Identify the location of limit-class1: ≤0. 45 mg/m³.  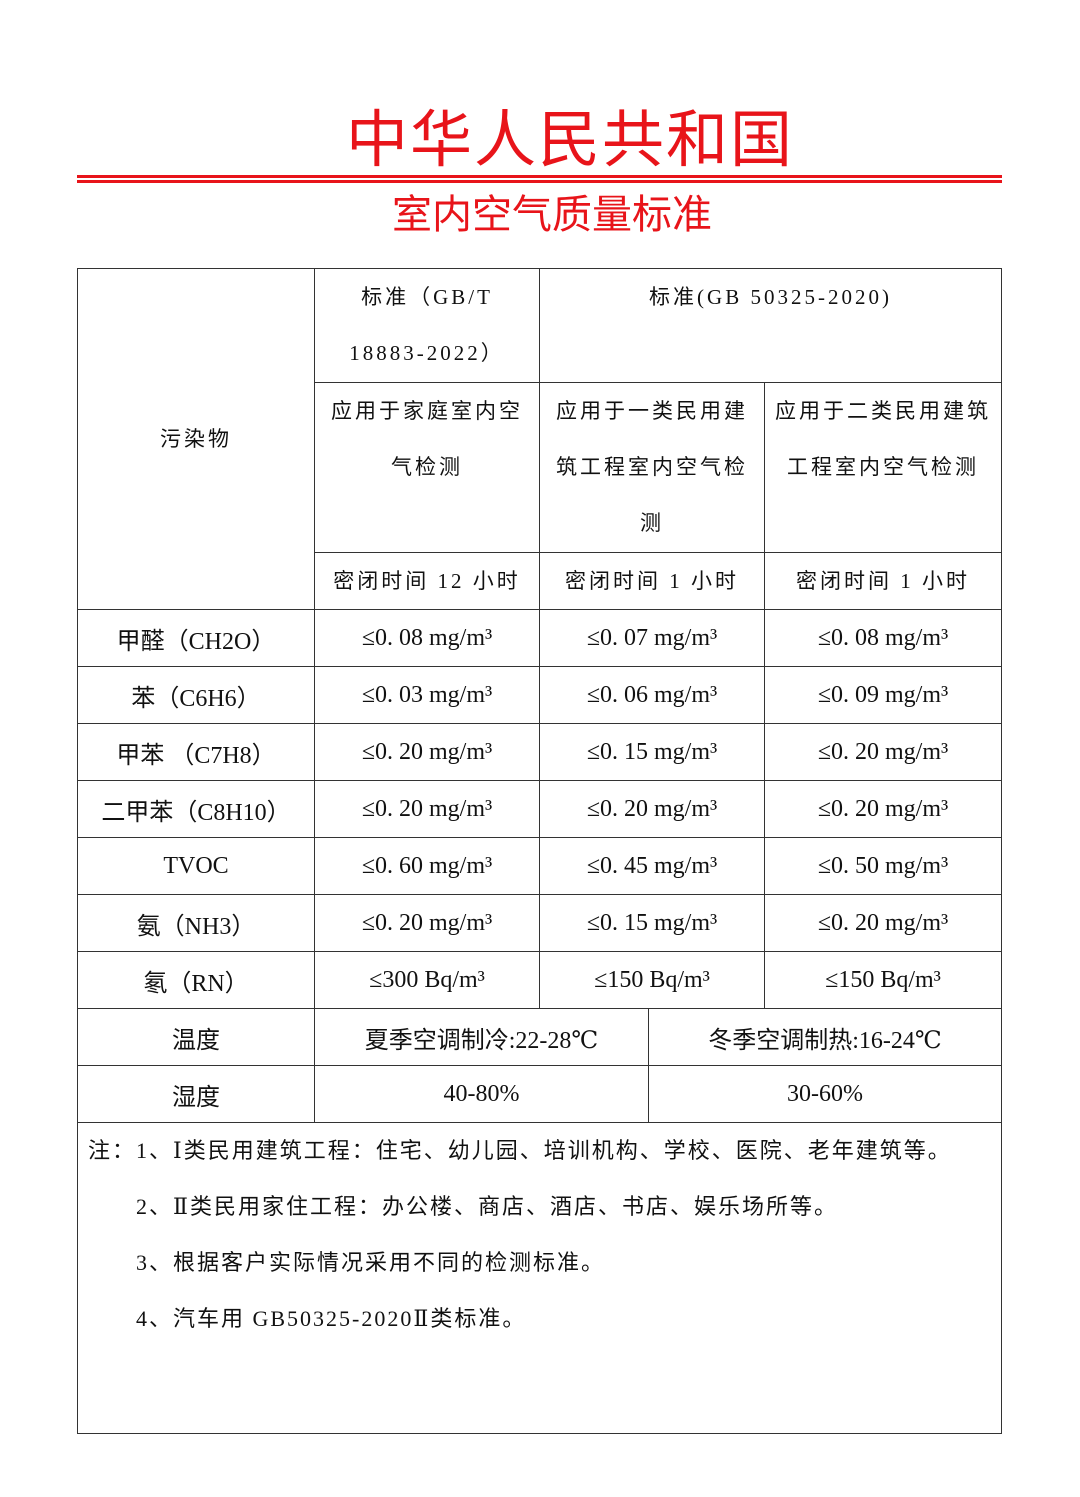
(652, 866).